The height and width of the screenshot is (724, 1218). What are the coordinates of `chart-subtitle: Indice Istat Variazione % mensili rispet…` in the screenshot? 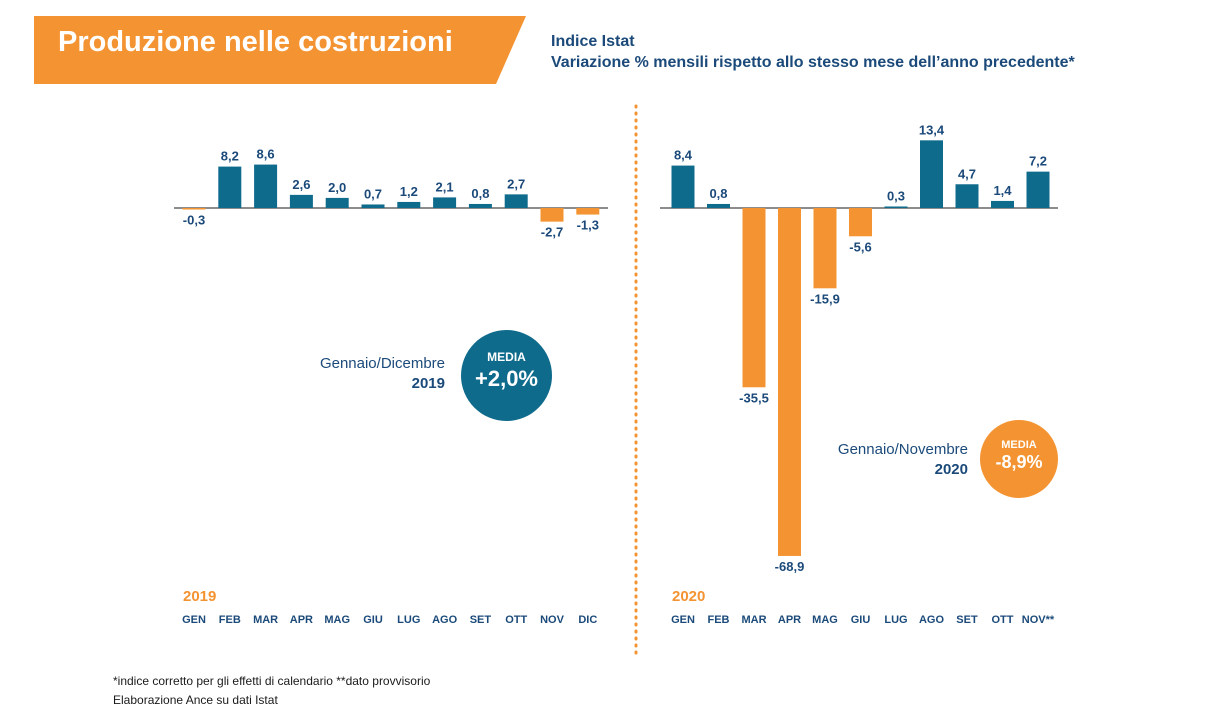 It's located at (813, 52).